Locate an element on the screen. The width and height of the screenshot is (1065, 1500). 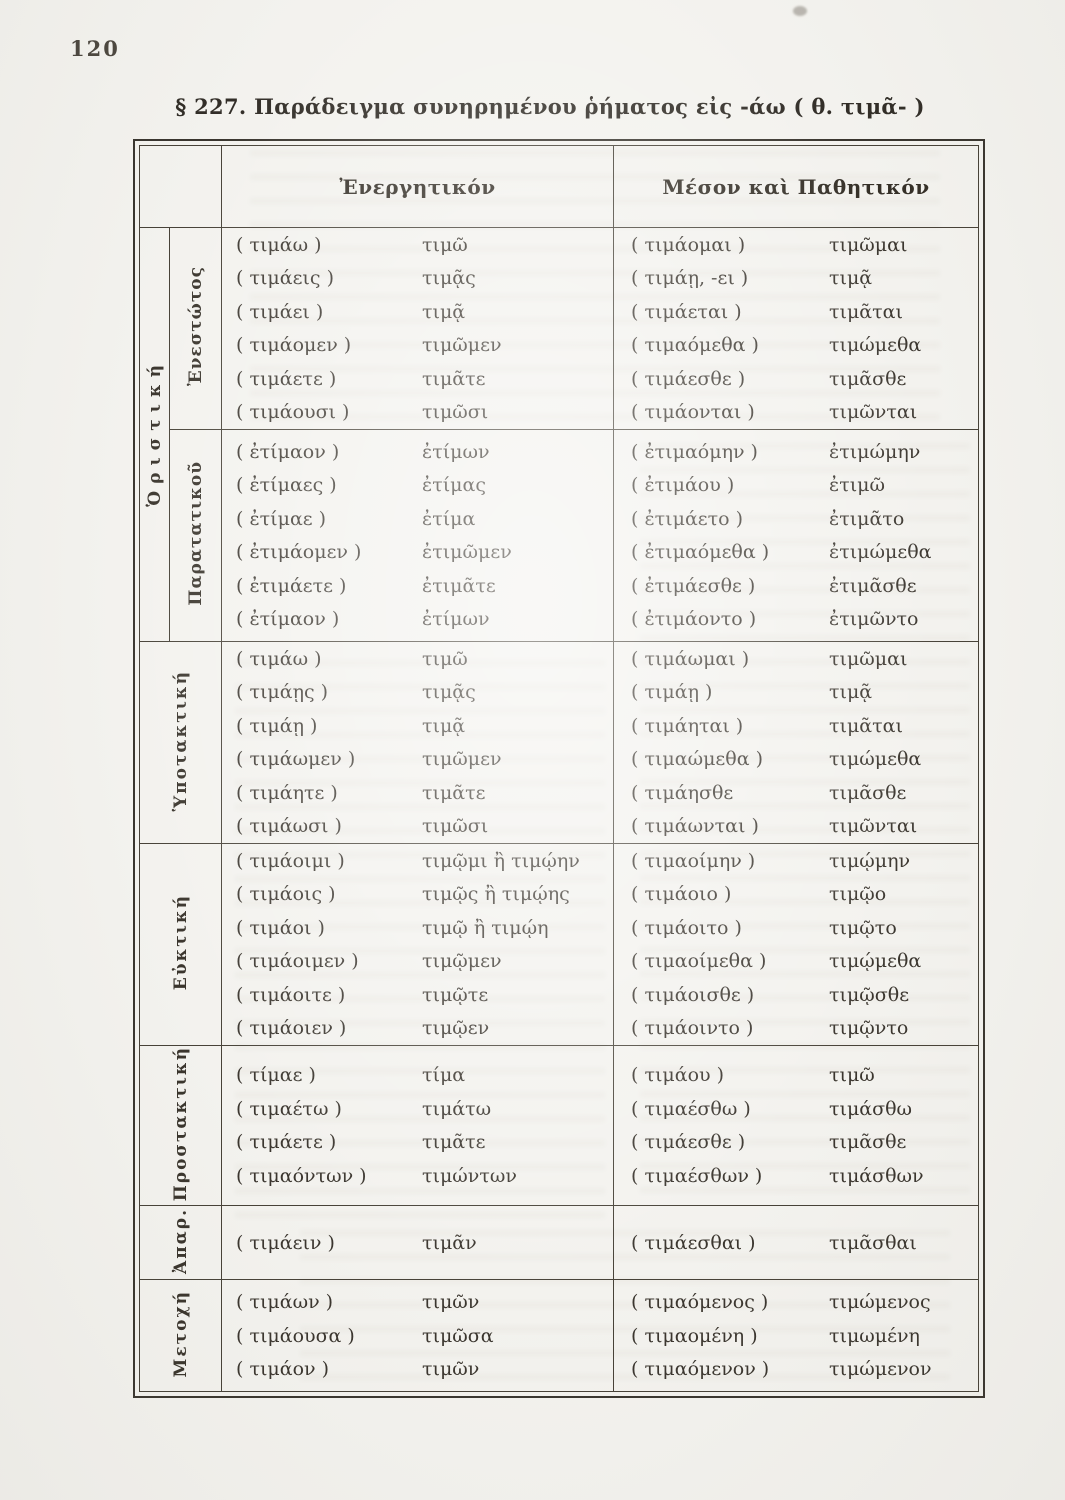
contracted-form: ἐτιμῶμεν is located at coordinates (467, 552).